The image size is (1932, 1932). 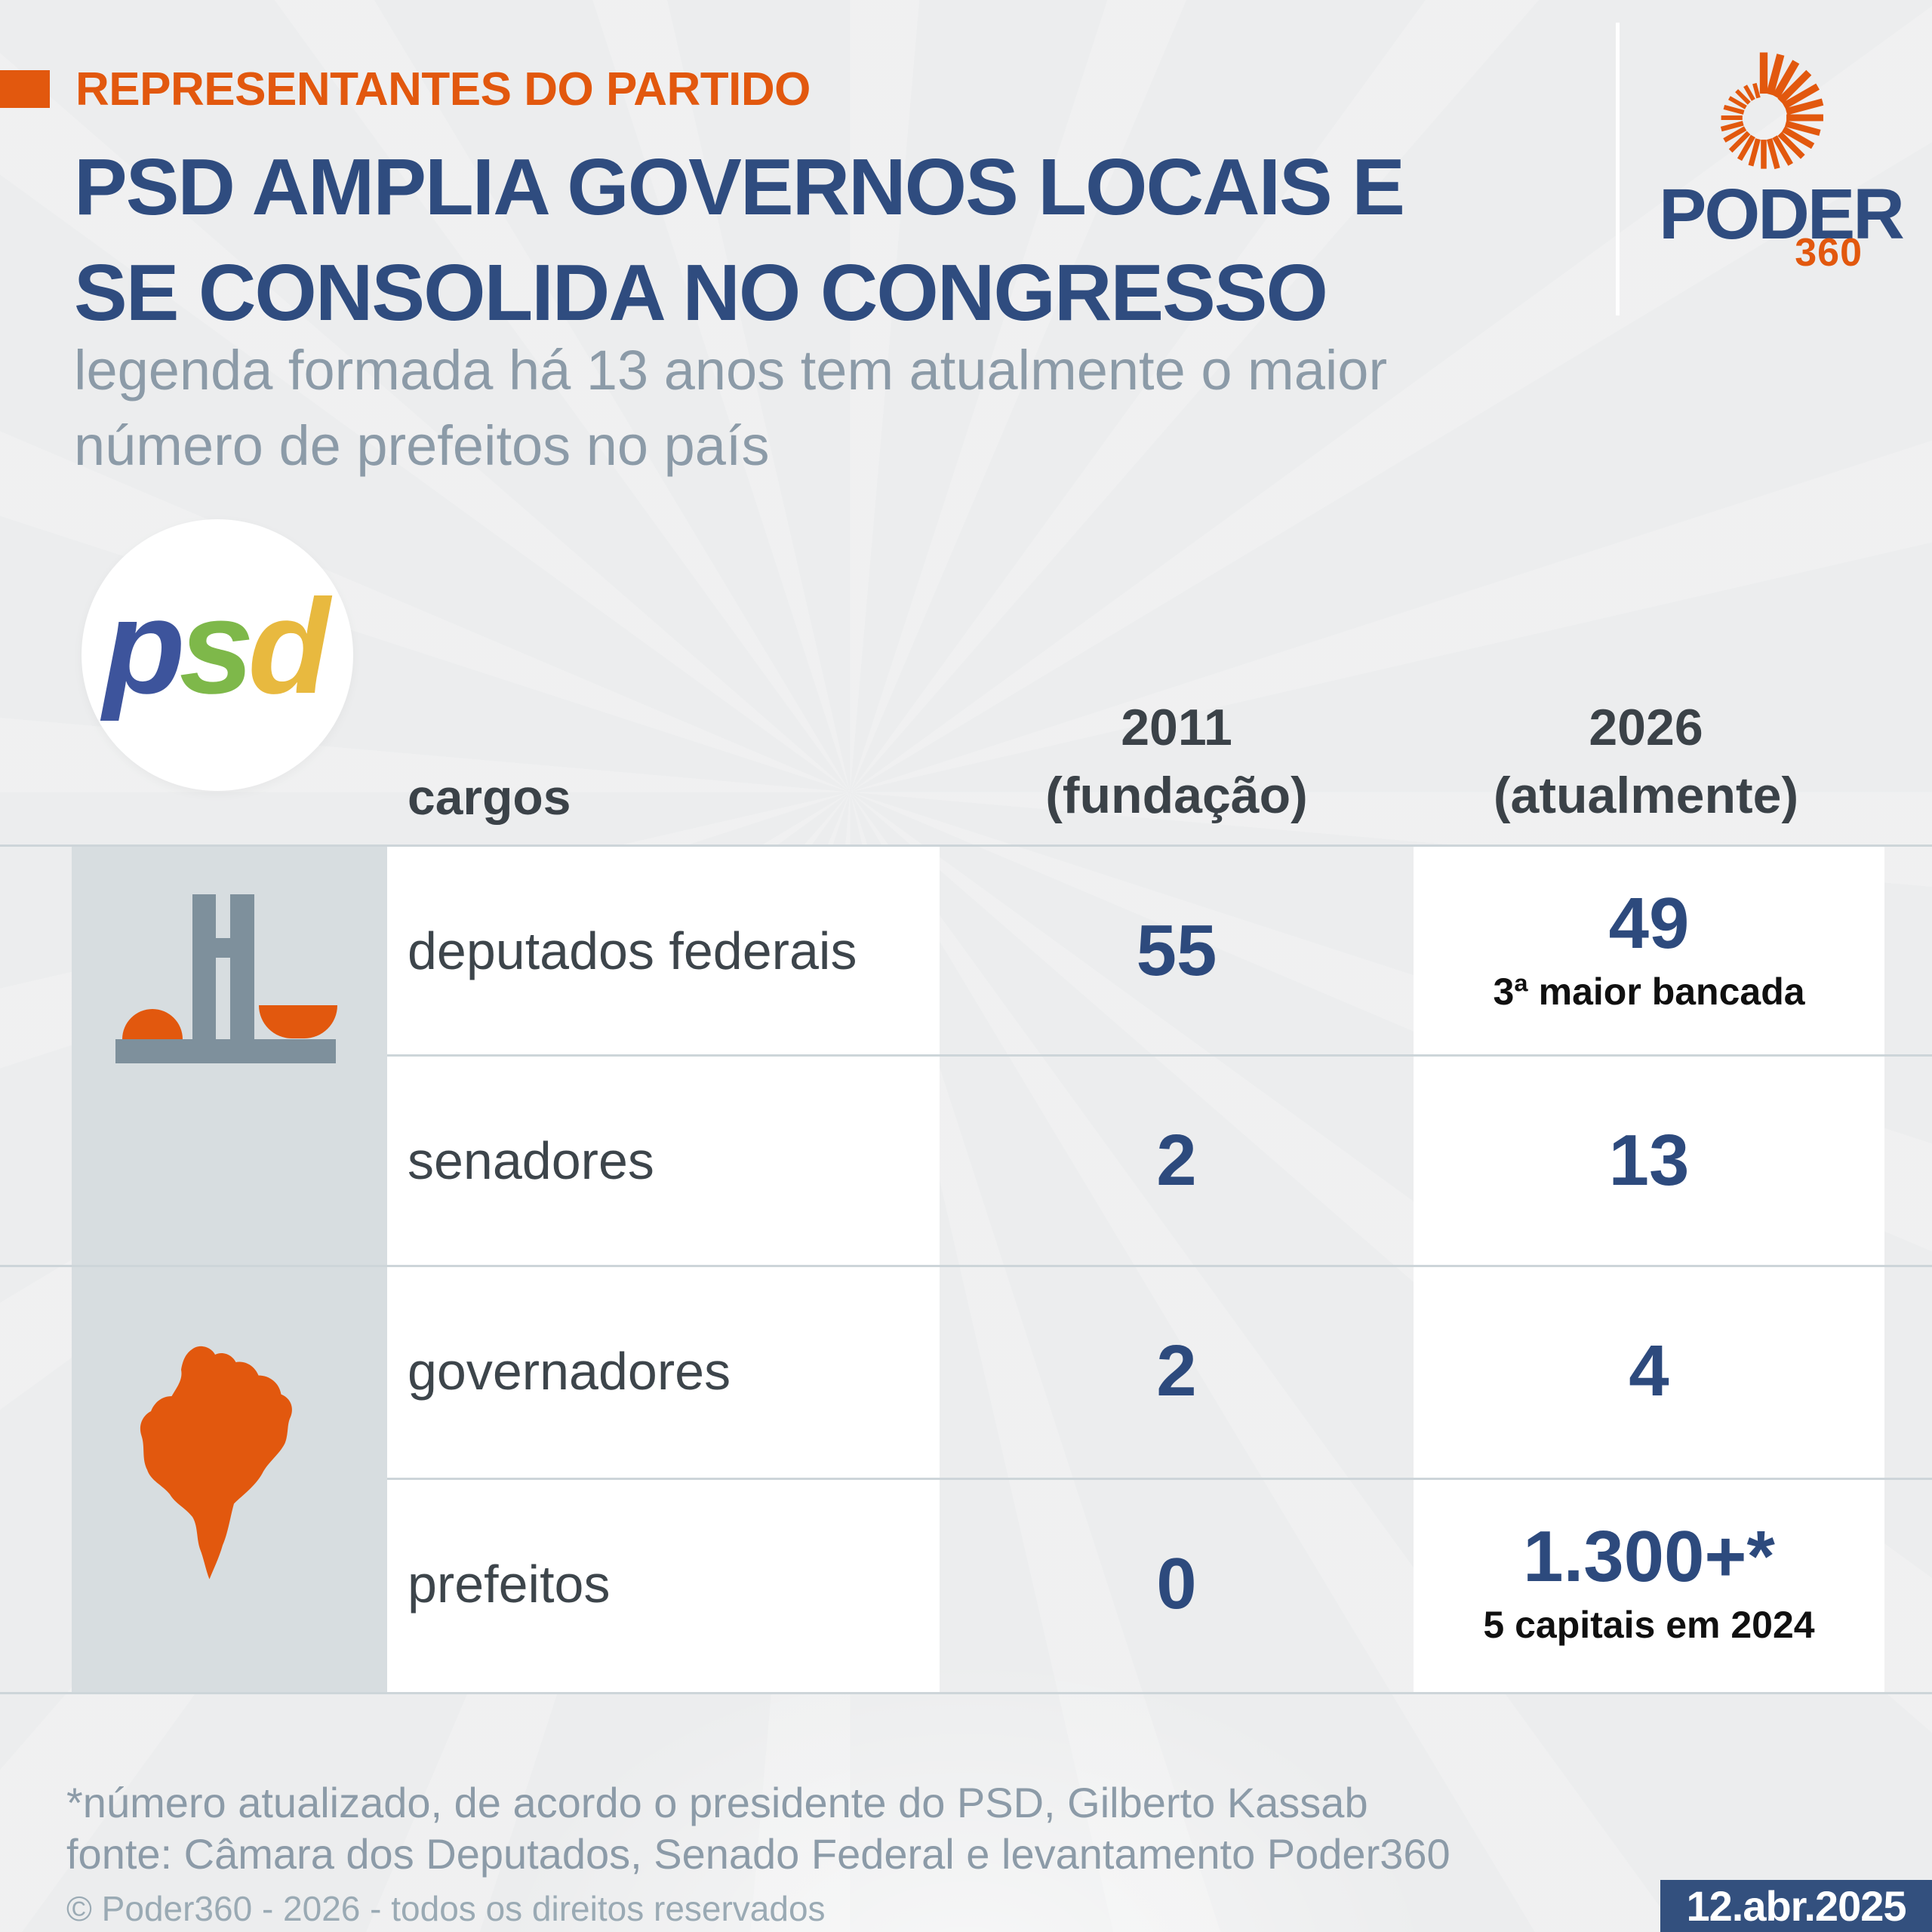 I want to click on page-title-line1: PSD AMPLIA GOVERNOS LOCAIS E, so click(x=739, y=187).